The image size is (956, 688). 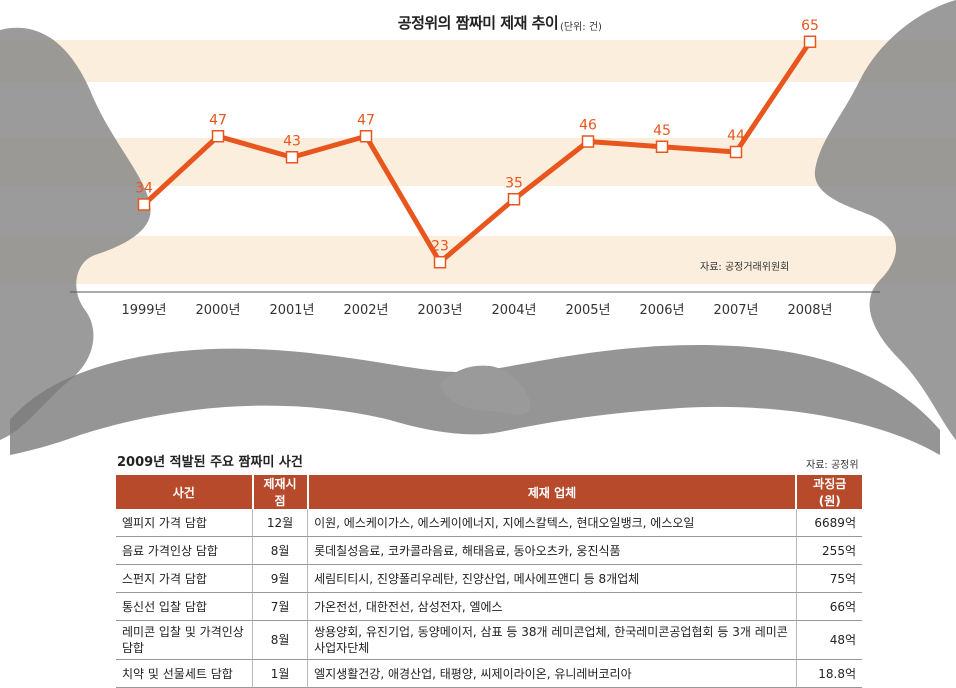 What do you see at coordinates (184, 640) in the screenshot?
I see `cell-case: 레미콘 입찰 및 가격인상 담합` at bounding box center [184, 640].